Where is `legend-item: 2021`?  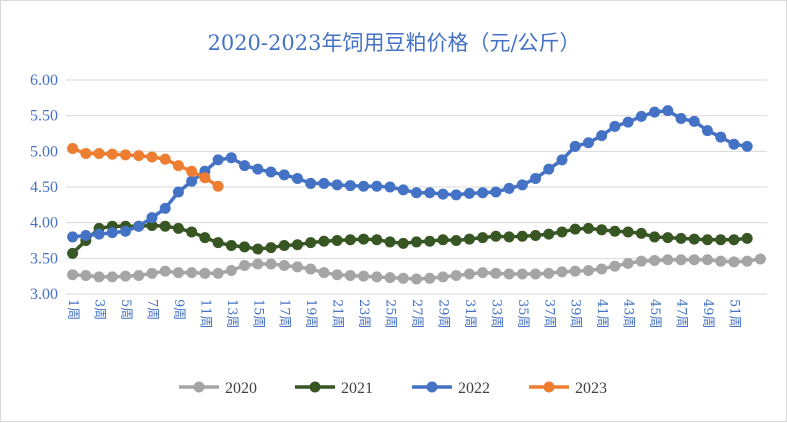 legend-item: 2021 is located at coordinates (334, 388).